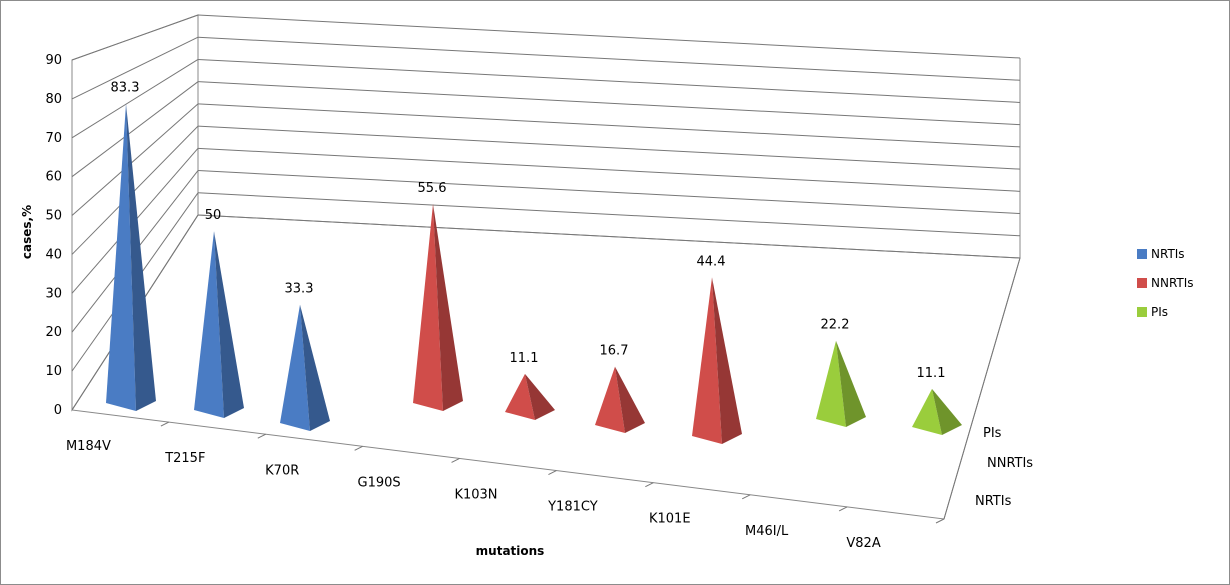 The height and width of the screenshot is (585, 1230). What do you see at coordinates (1159, 312) in the screenshot?
I see `legend-label: PIs` at bounding box center [1159, 312].